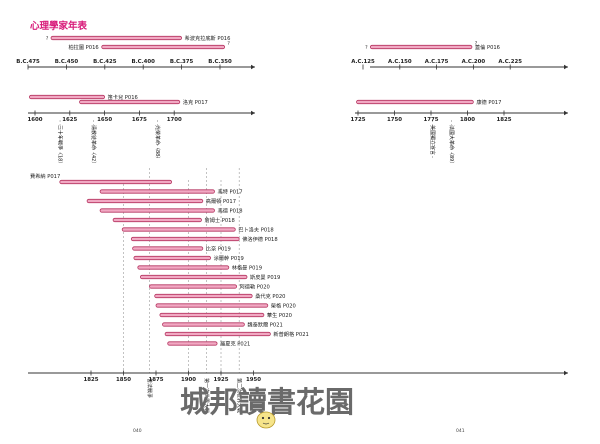 The width and height of the screenshot is (600, 444). Describe the element at coordinates (487, 47) in the screenshot. I see `bar-label: 蓋倫 P016` at that location.